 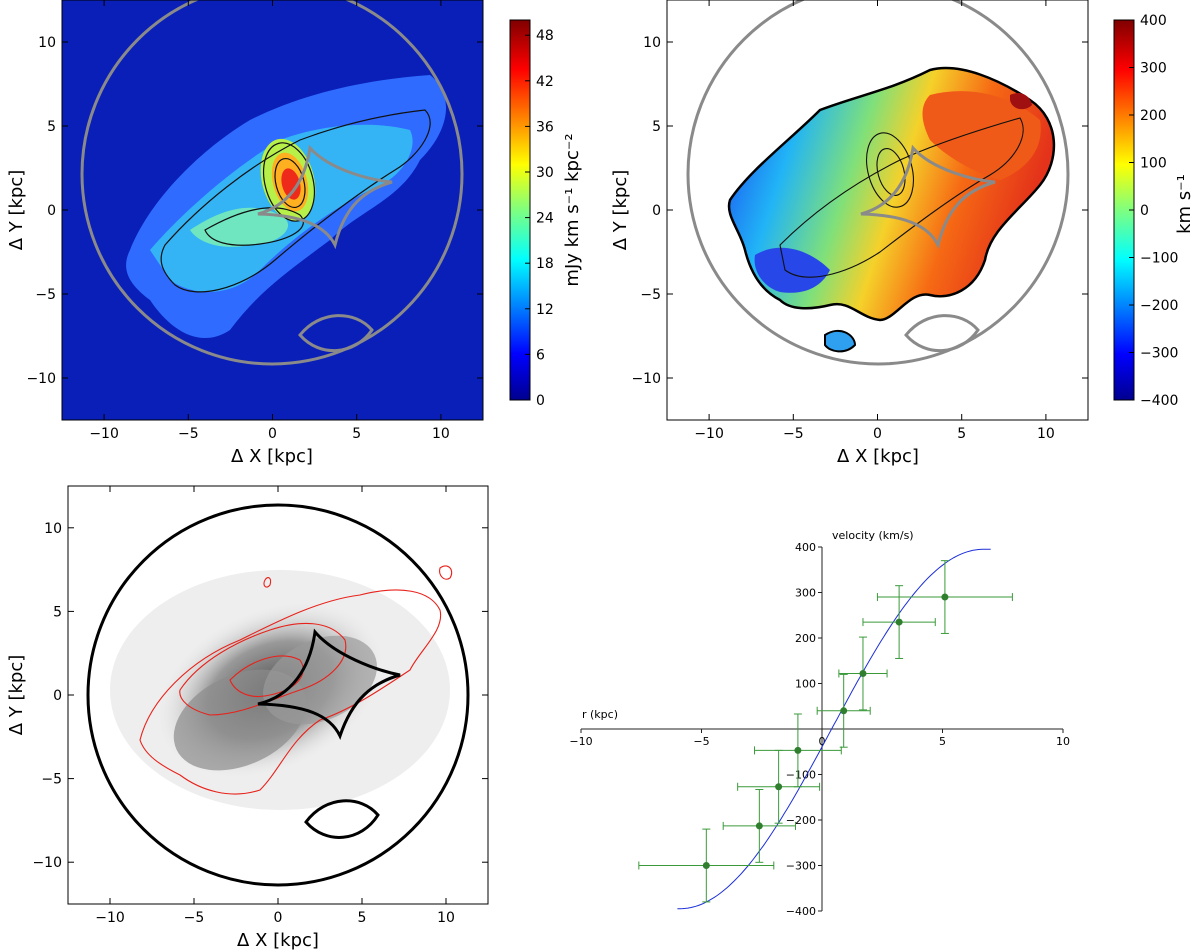 I want to click on velocity-map-y-ticks: 10 5 0 −5 −10, so click(x=859, y=211).